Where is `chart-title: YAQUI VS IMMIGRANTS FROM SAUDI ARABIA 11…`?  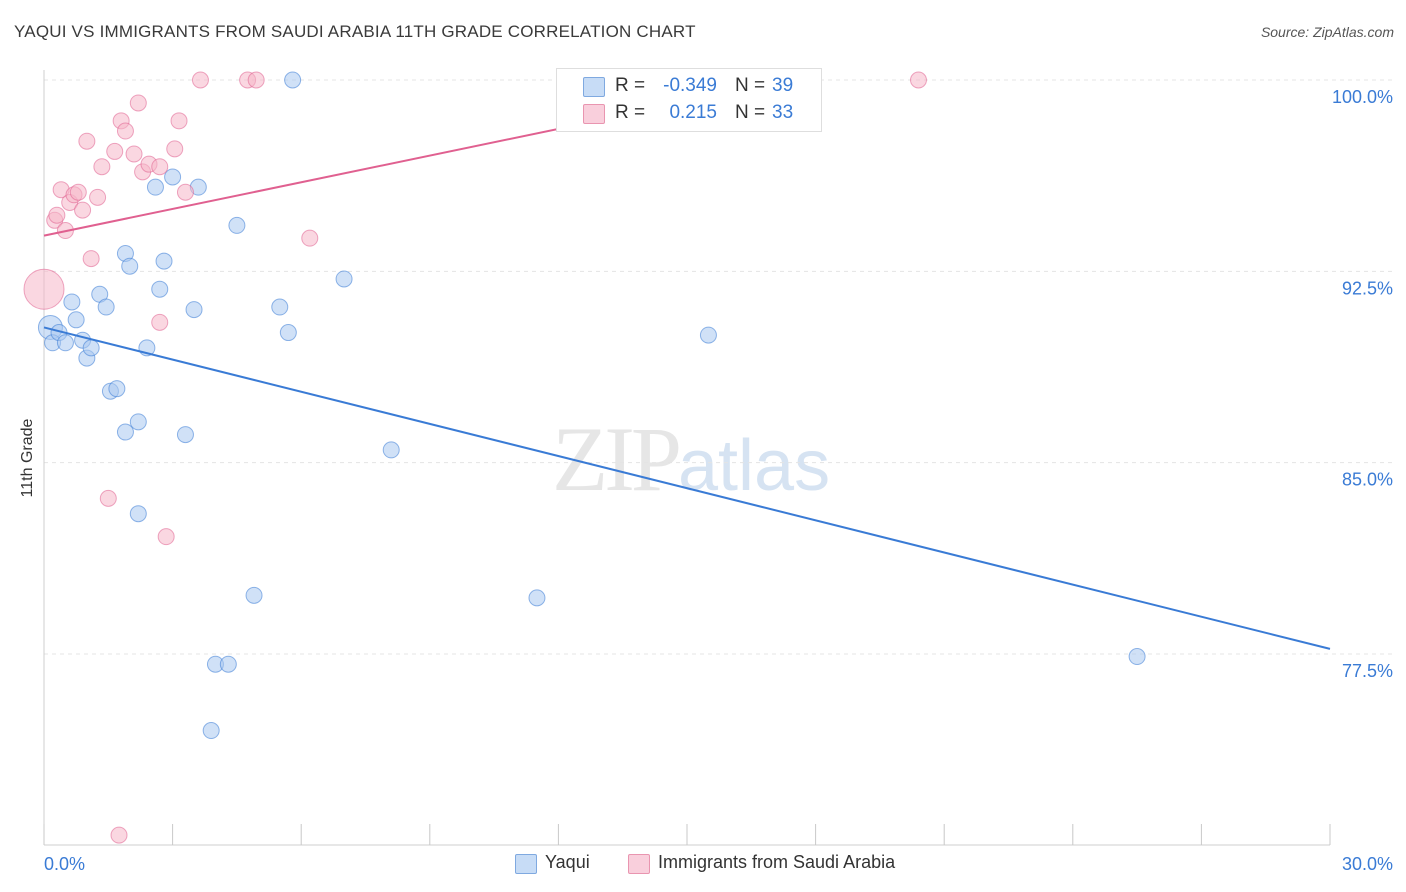
chart-title: YAQUI VS IMMIGRANTS FROM SAUDI ARABIA 11… is located at coordinates (355, 31).